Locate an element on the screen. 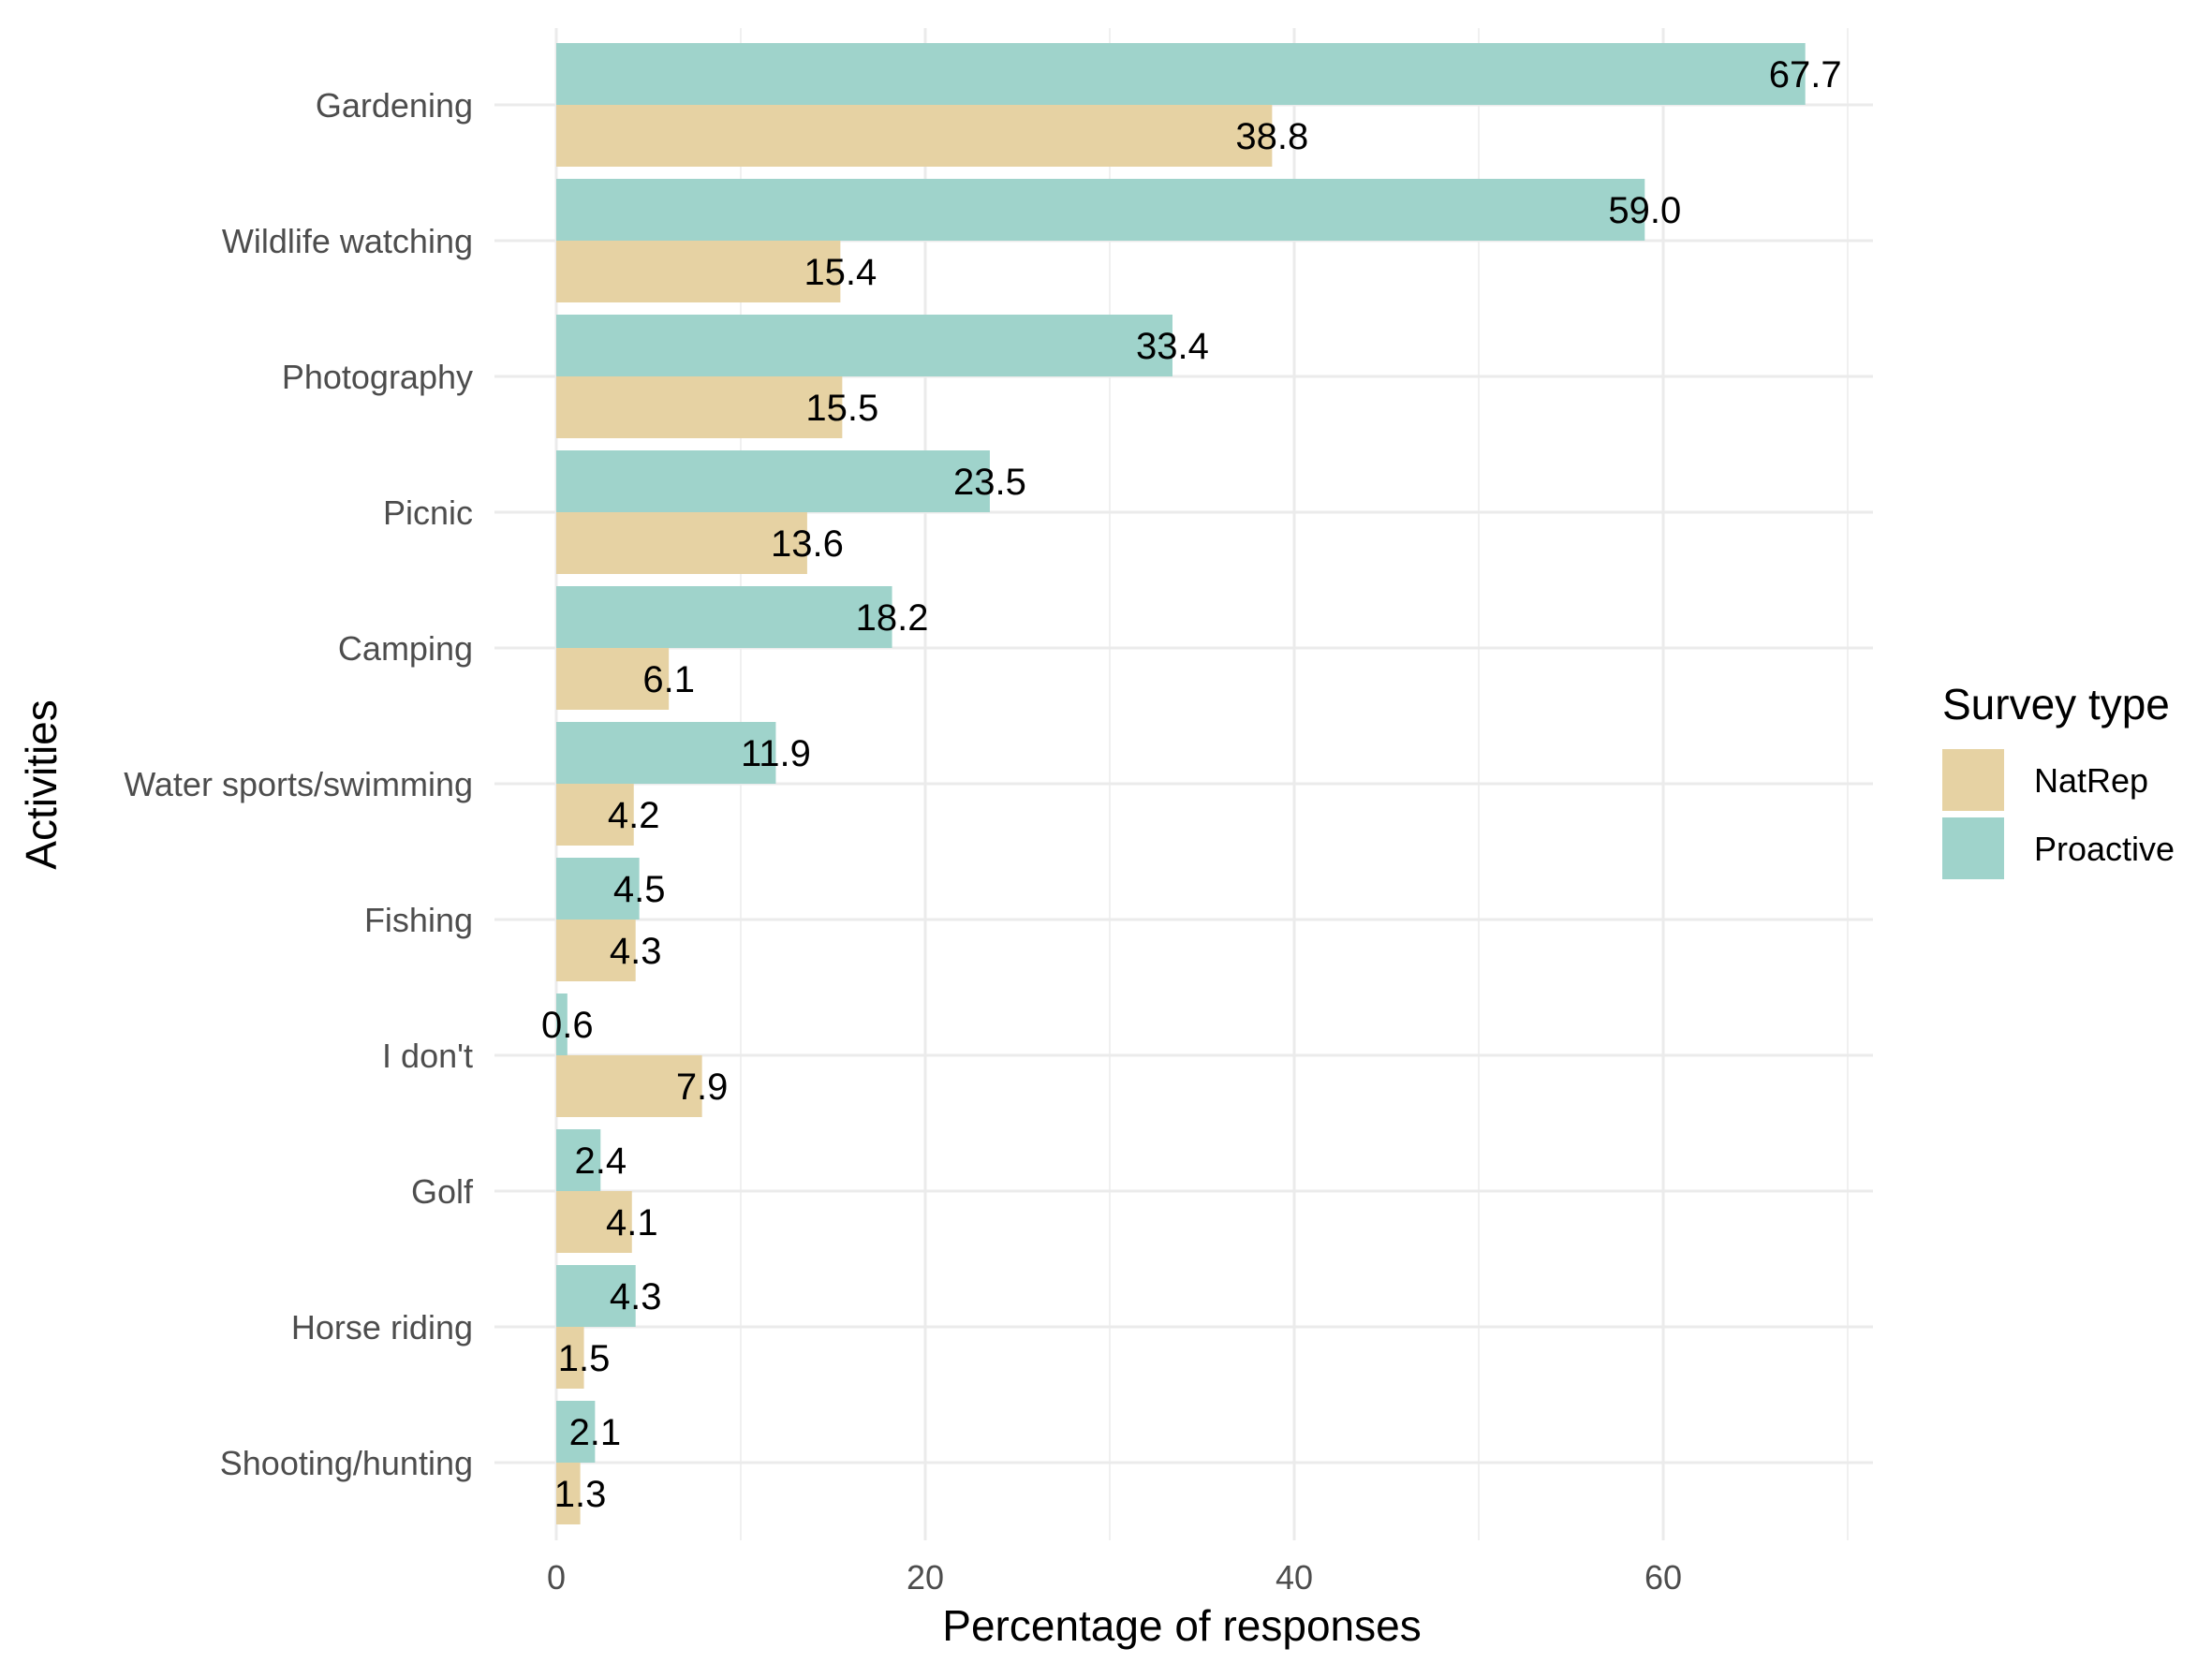 This screenshot has height=1663, width=2212. x-tick-label: 40 is located at coordinates (1294, 1577).